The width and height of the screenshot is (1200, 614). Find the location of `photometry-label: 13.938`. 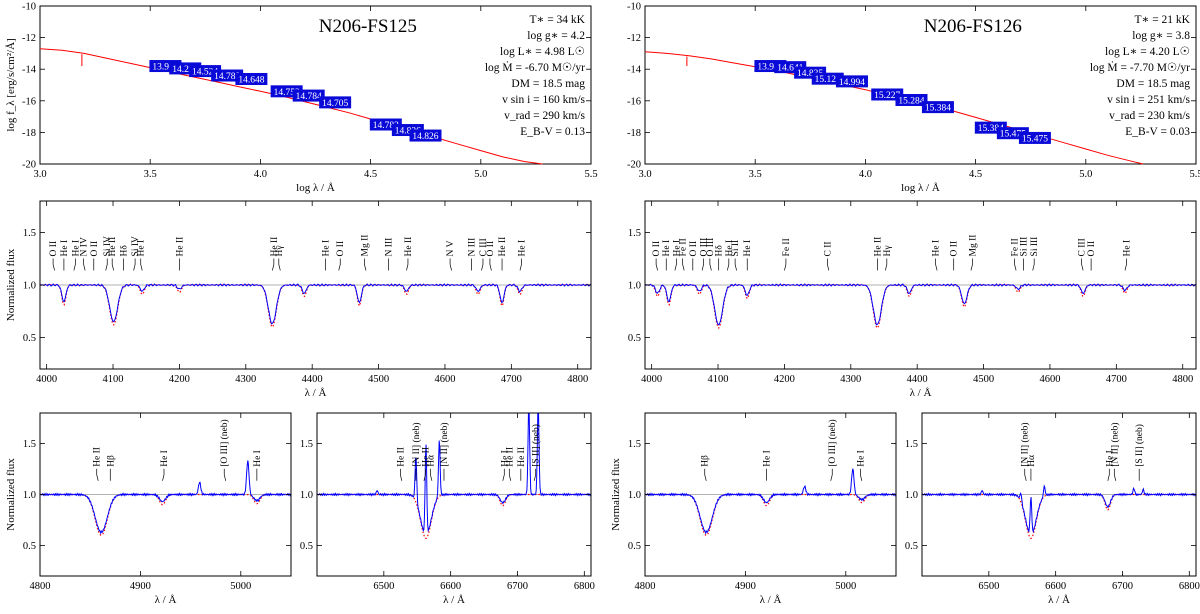

photometry-label: 13.938 is located at coordinates (165, 68).